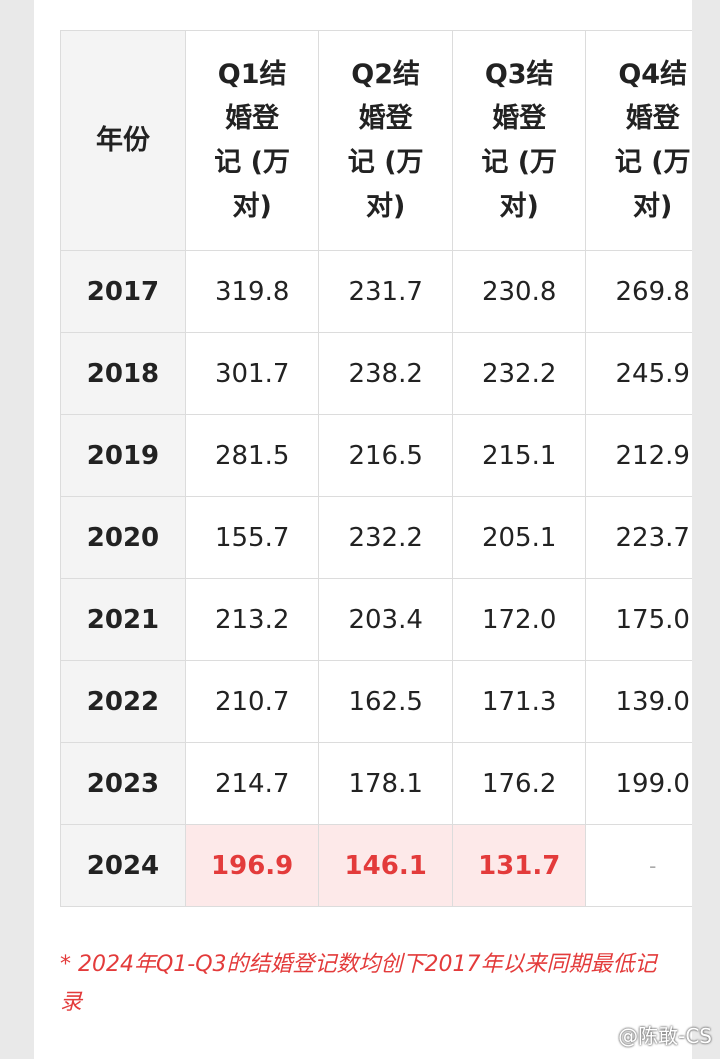  I want to click on table-row: 2023 214.7 178.1 176.2 199.0, so click(376, 783).